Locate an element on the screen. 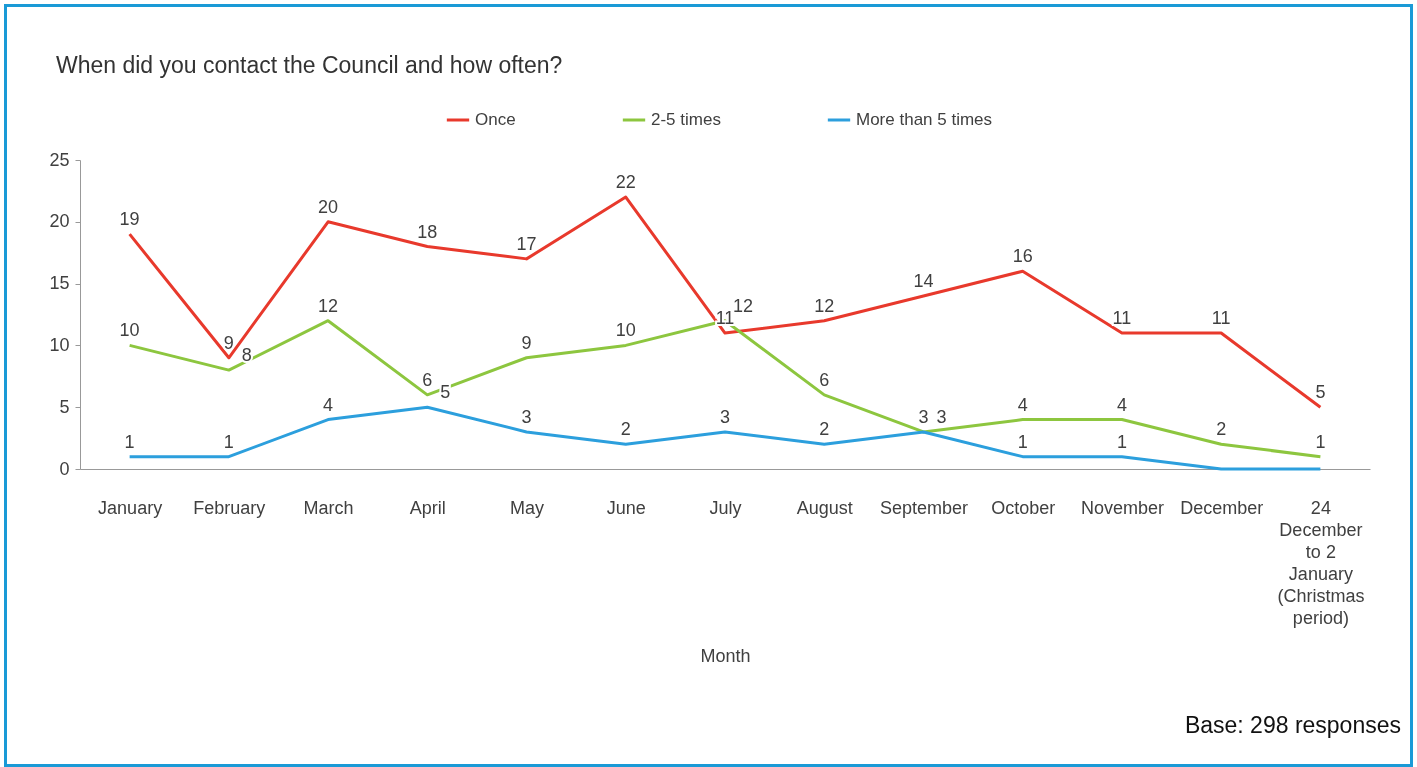 The width and height of the screenshot is (1417, 767). data-label: 20 is located at coordinates (328, 206).